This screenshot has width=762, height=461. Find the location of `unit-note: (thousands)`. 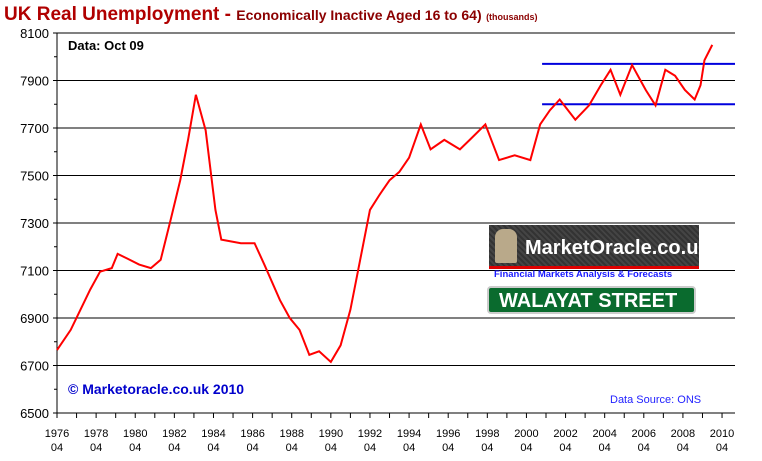

unit-note: (thousands) is located at coordinates (512, 17).